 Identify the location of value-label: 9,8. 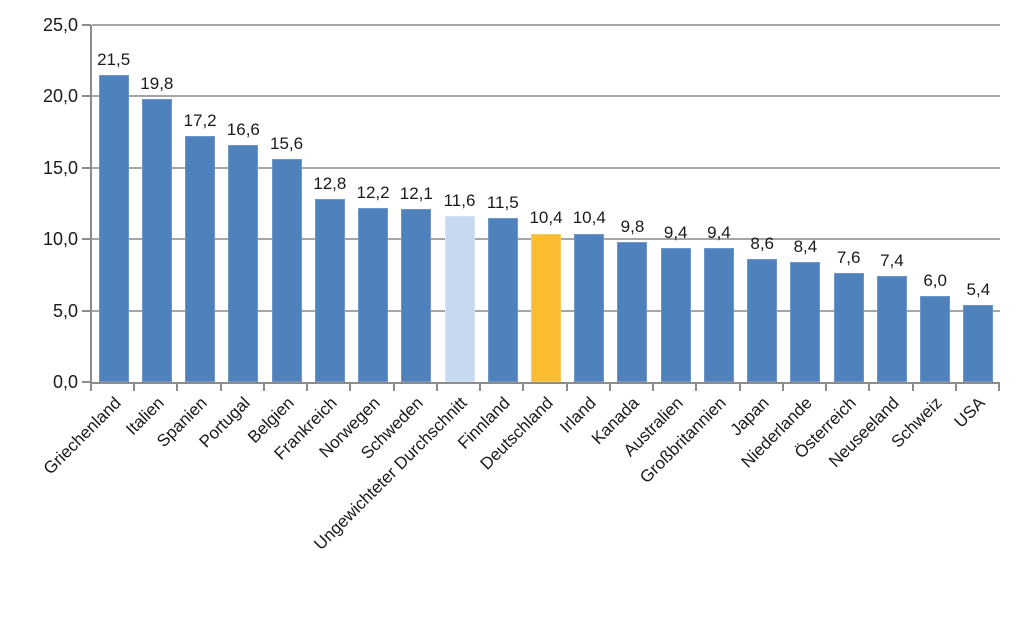
(632, 227).